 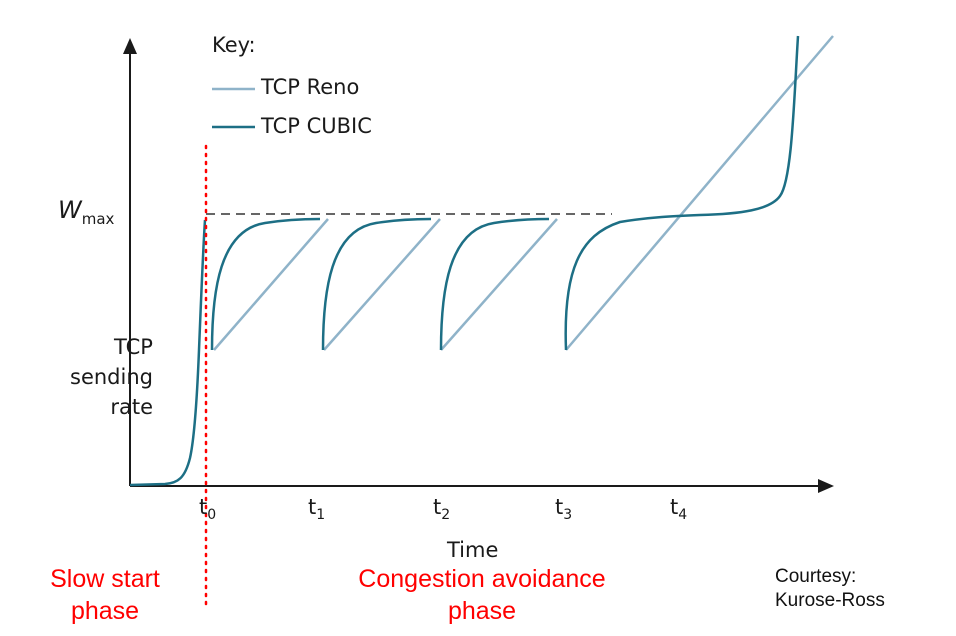 I want to click on y-axis-label-line: rate, so click(x=131, y=407).